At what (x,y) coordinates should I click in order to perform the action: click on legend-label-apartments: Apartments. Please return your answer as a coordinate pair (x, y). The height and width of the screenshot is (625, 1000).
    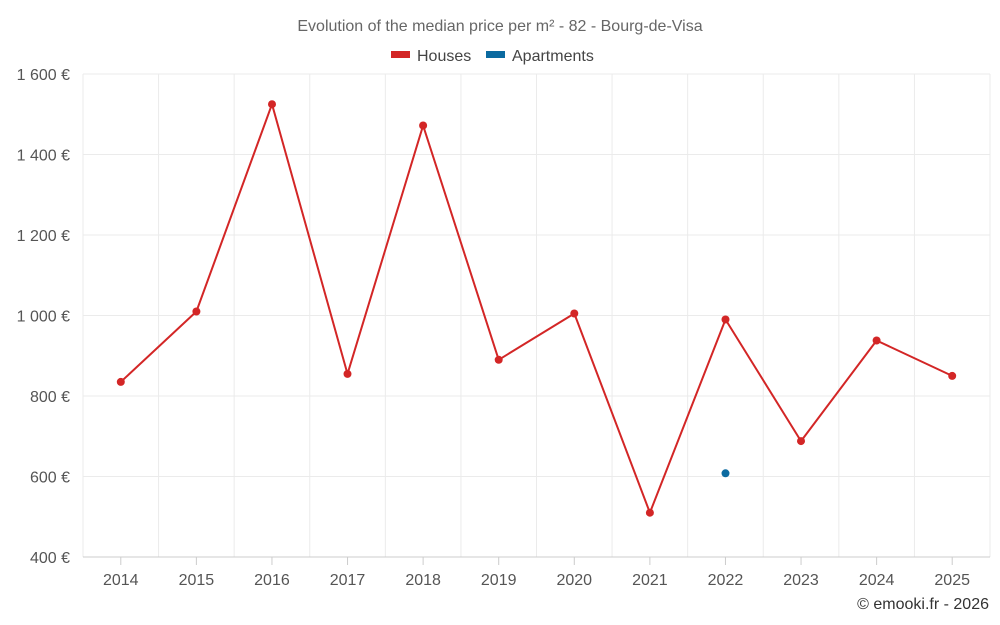
    Looking at the image, I should click on (553, 56).